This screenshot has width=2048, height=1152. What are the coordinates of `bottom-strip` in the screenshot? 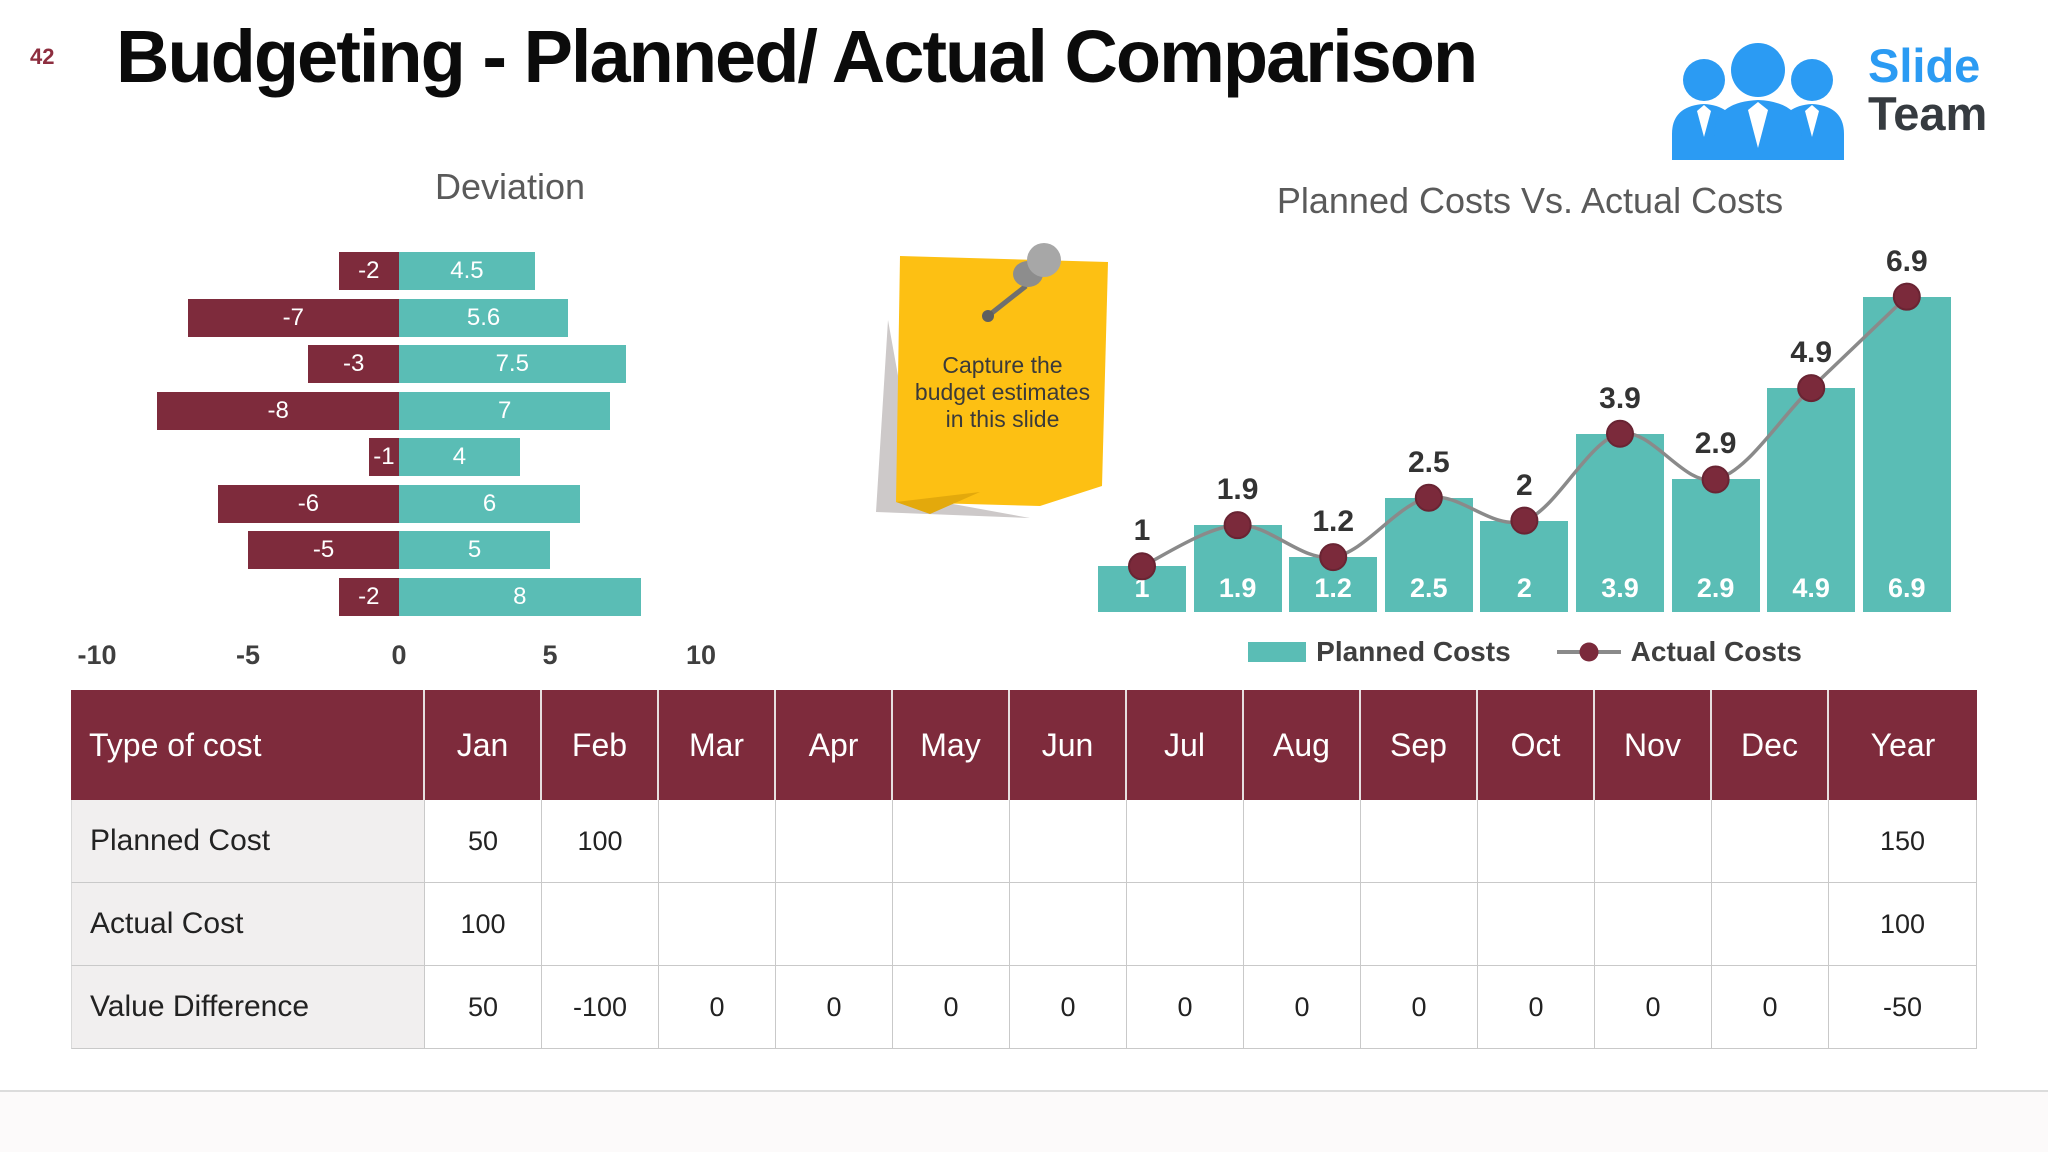 It's located at (1024, 1122).